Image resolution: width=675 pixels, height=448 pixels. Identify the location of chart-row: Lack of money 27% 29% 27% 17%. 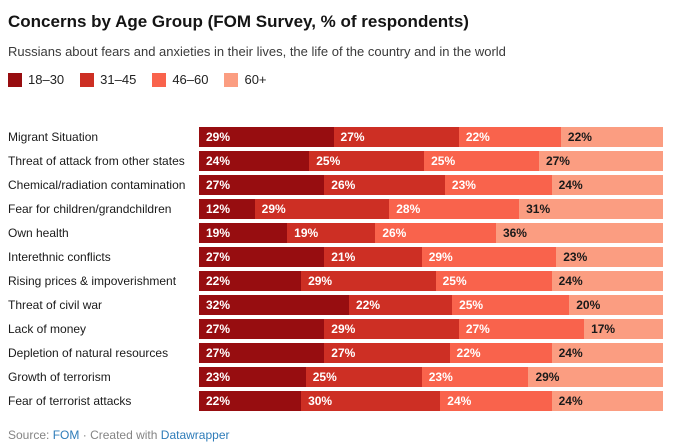
(335, 329).